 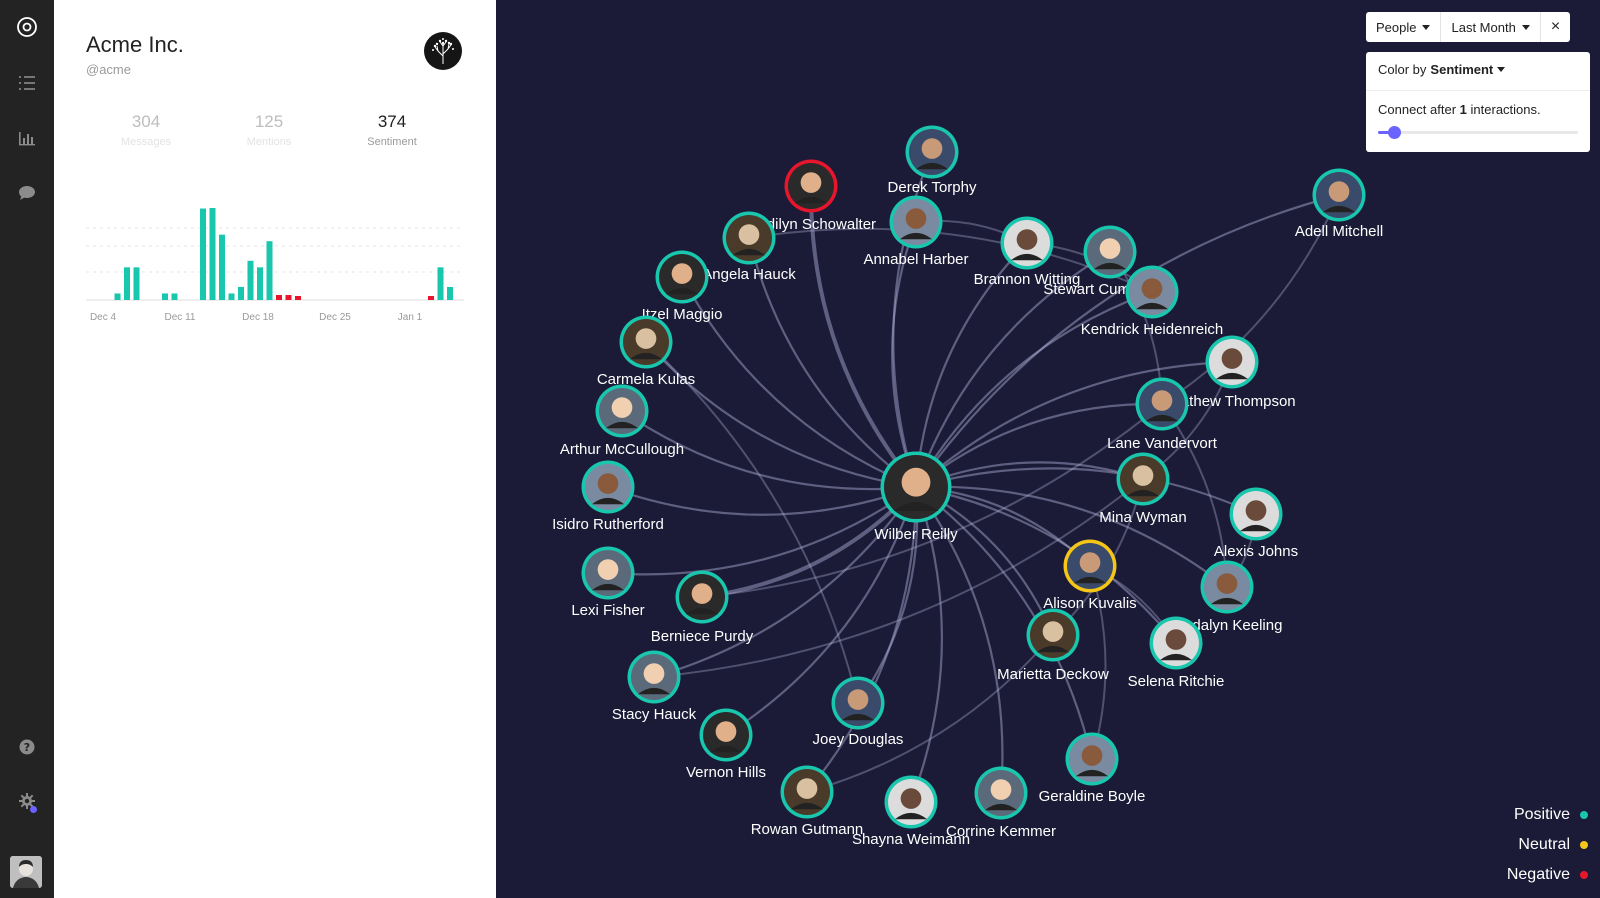 What do you see at coordinates (27, 27) in the screenshot?
I see `target-icon` at bounding box center [27, 27].